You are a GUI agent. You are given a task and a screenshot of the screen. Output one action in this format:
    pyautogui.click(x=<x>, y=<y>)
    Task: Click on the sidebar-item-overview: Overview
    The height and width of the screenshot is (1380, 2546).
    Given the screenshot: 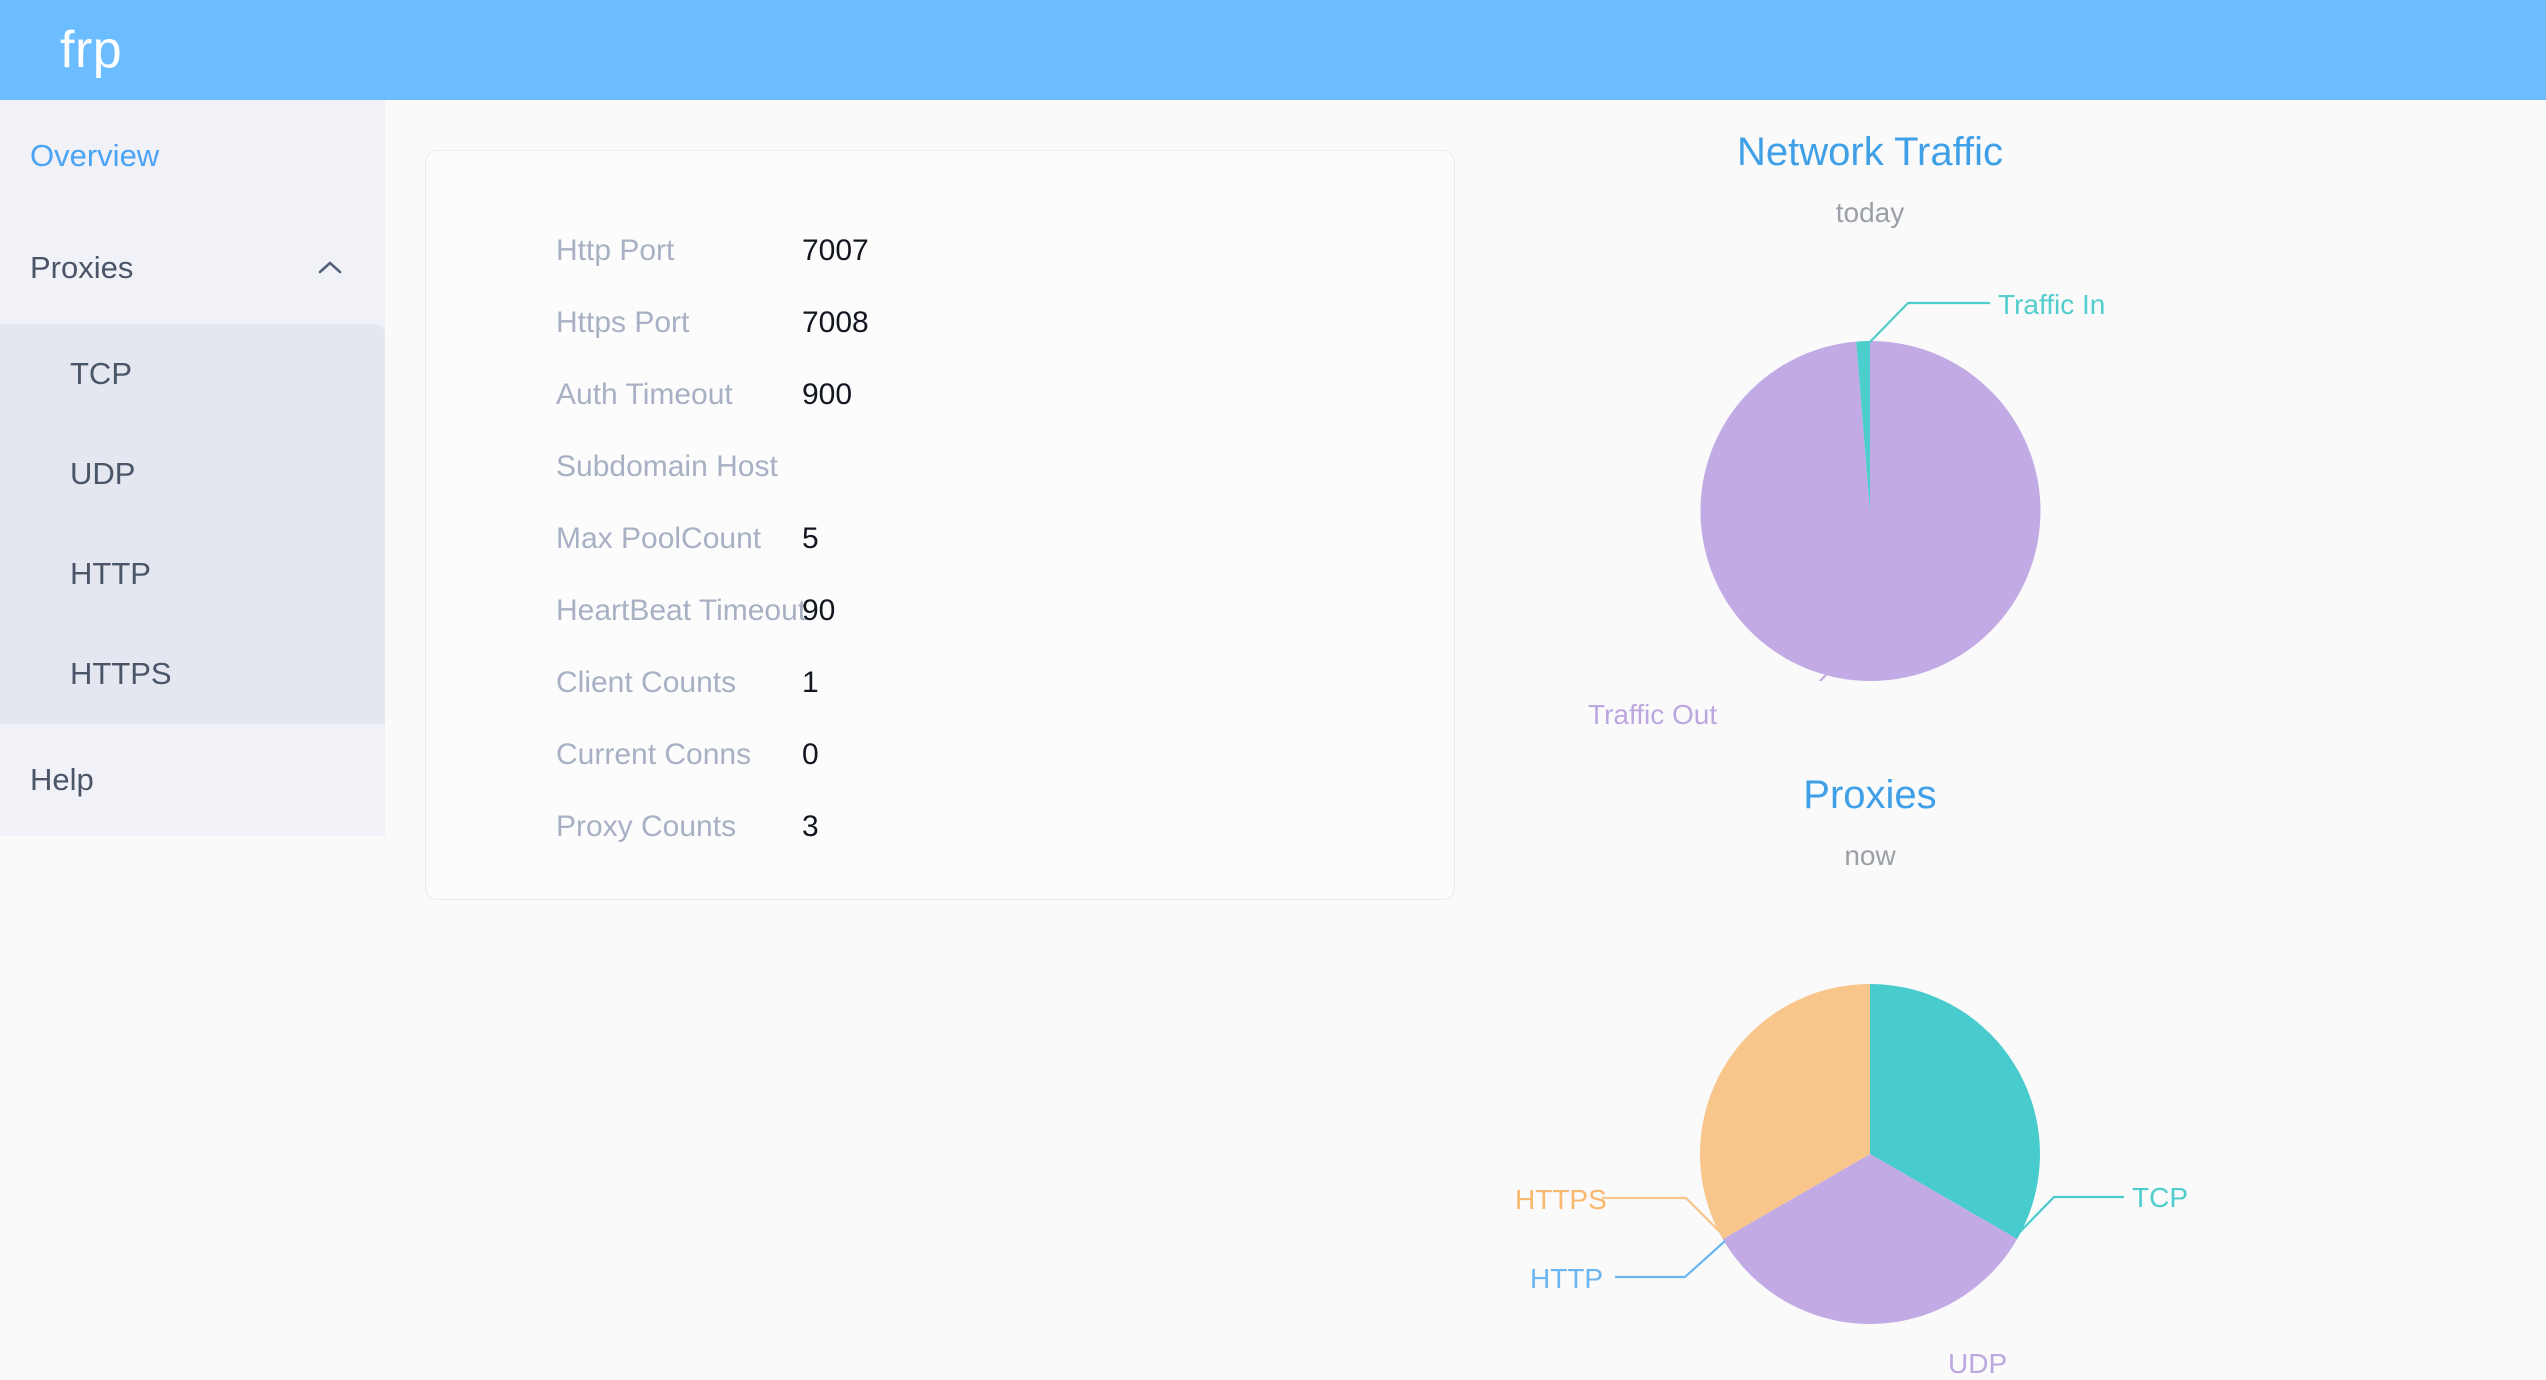 What is the action you would take?
    pyautogui.click(x=192, y=156)
    